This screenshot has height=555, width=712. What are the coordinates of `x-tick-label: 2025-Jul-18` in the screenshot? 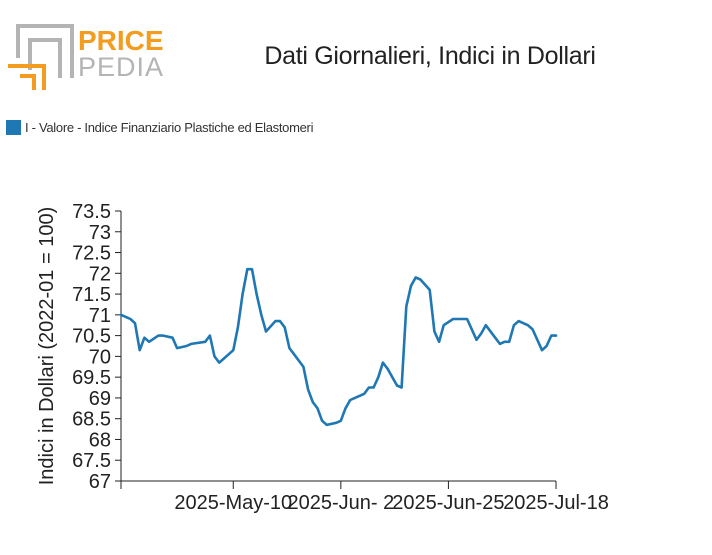 It's located at (556, 503).